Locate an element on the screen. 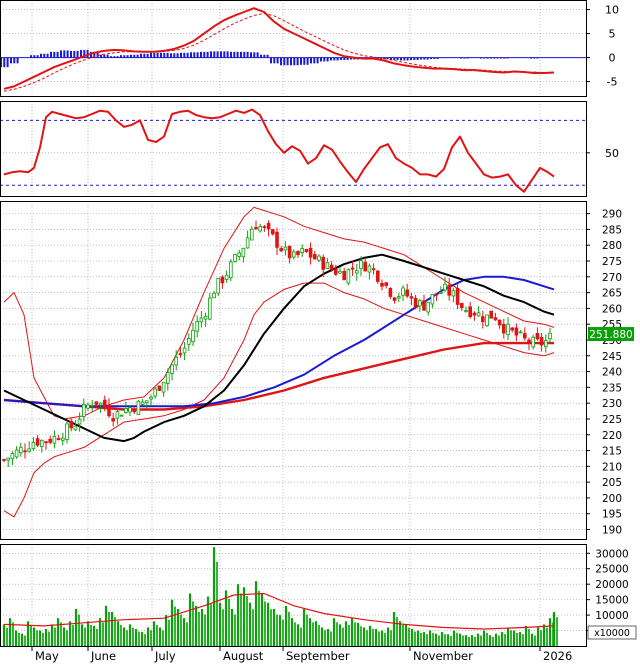 Image resolution: width=640 pixels, height=669 pixels. volume-unit-label: x10000 is located at coordinates (612, 633).